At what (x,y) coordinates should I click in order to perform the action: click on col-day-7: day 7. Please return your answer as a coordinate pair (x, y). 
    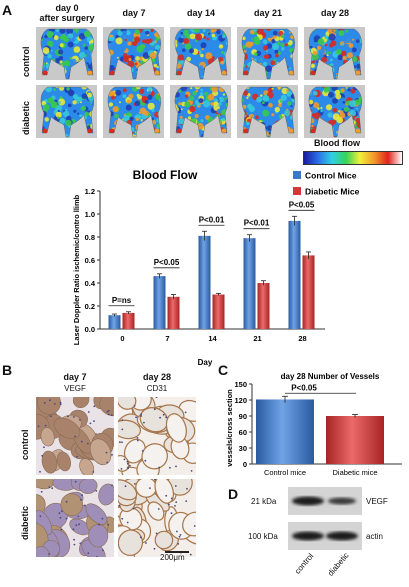
    Looking at the image, I should click on (75, 377).